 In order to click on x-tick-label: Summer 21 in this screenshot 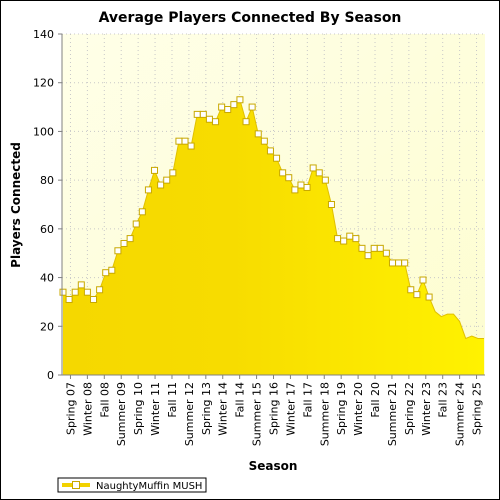, I will do `click(392, 414)`.